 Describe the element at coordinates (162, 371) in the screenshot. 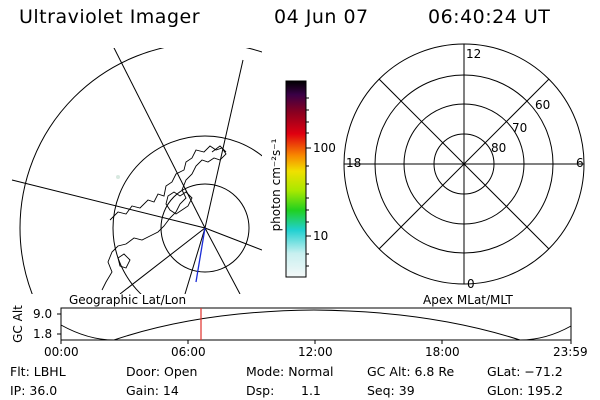

I see `door-info: Door: Open` at that location.